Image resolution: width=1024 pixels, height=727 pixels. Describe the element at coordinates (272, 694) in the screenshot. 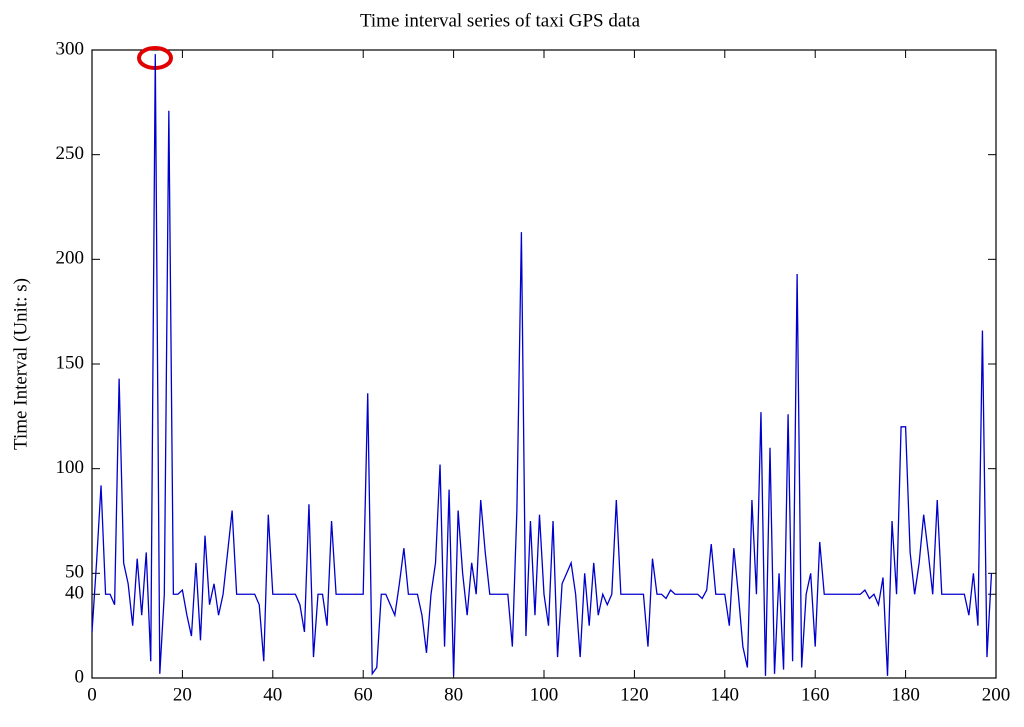

I see `x-tick-label: 40` at that location.